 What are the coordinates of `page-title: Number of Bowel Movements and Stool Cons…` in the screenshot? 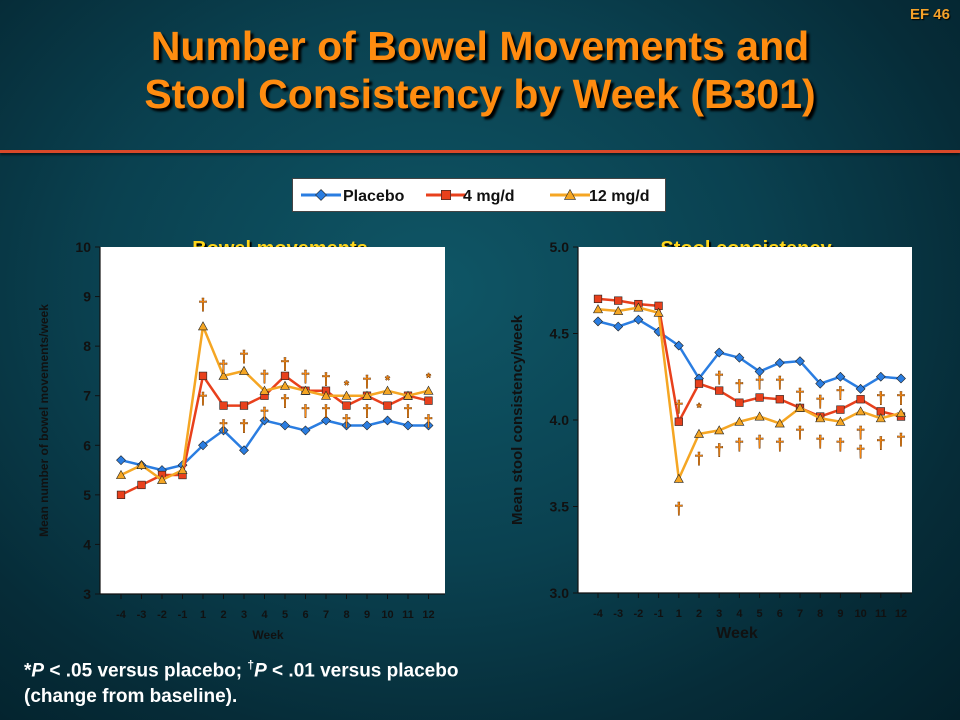 It's located at (480, 70).